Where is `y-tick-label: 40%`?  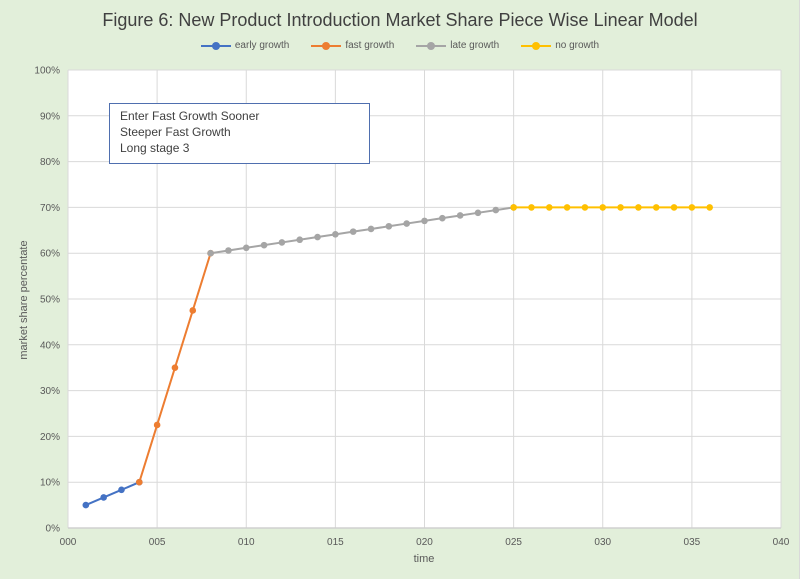 y-tick-label: 40% is located at coordinates (50, 345).